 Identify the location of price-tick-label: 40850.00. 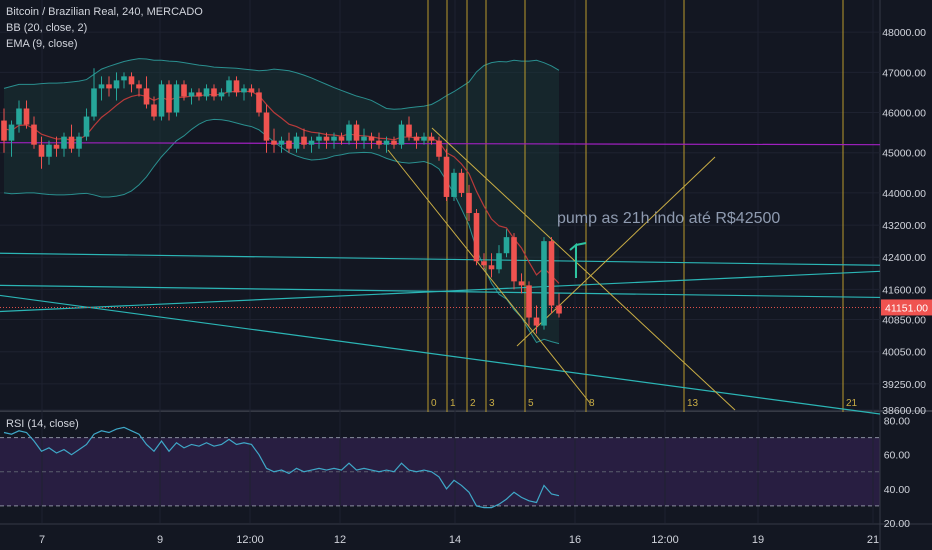
(904, 321).